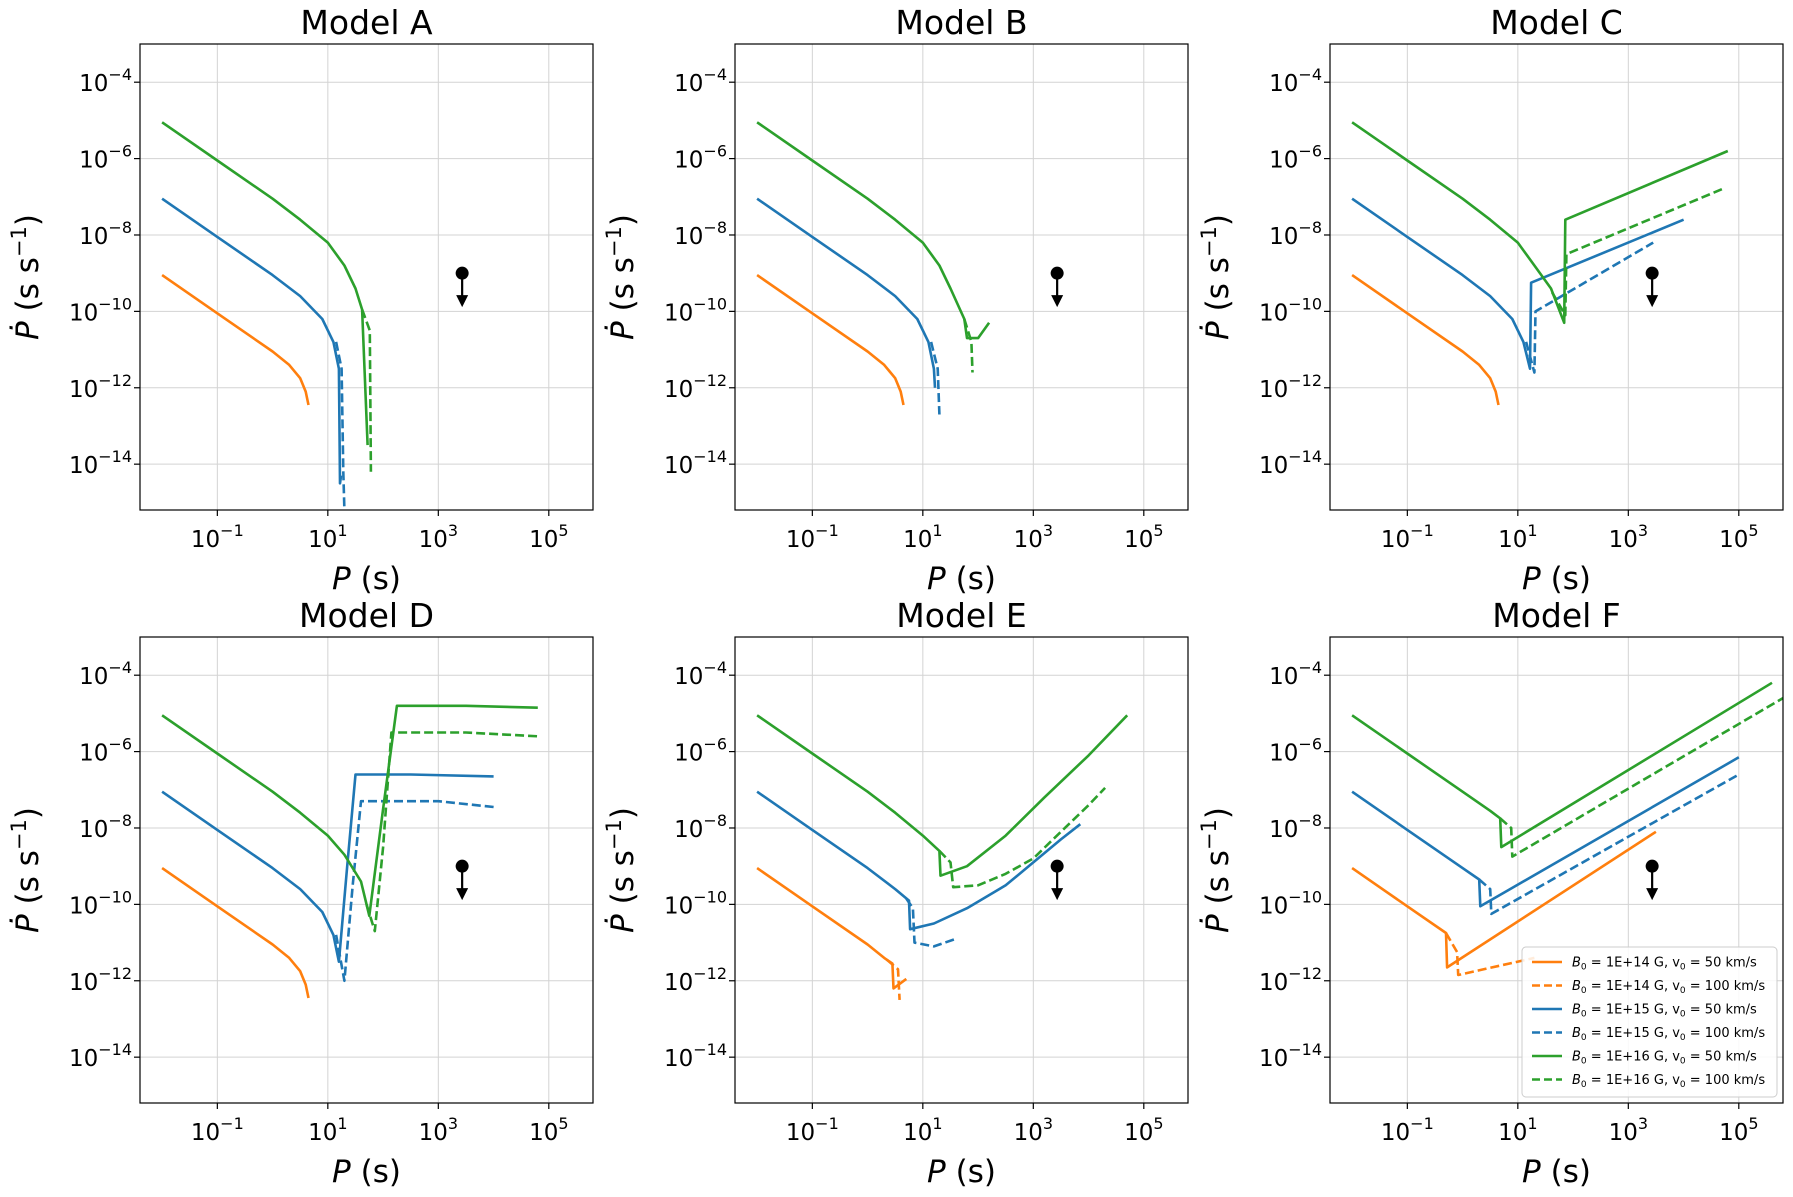 This screenshot has width=1793, height=1197. I want to click on legend-entry: B0 = 1E+16 G, v0 = 100 km/s, so click(1668, 1081).